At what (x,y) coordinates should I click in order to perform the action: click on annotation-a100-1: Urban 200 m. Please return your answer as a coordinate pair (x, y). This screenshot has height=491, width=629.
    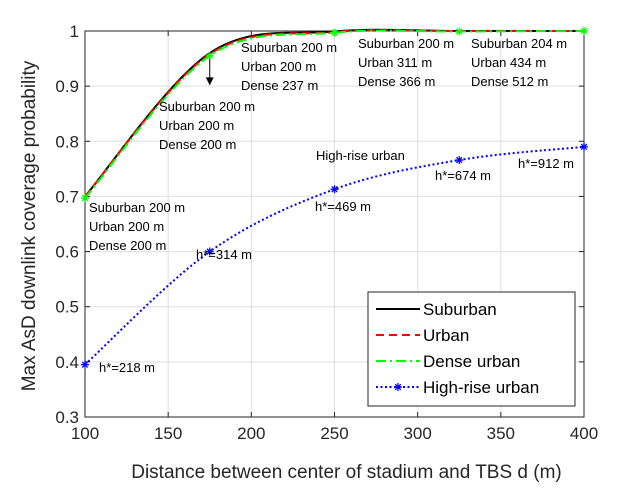
    Looking at the image, I should click on (126, 226).